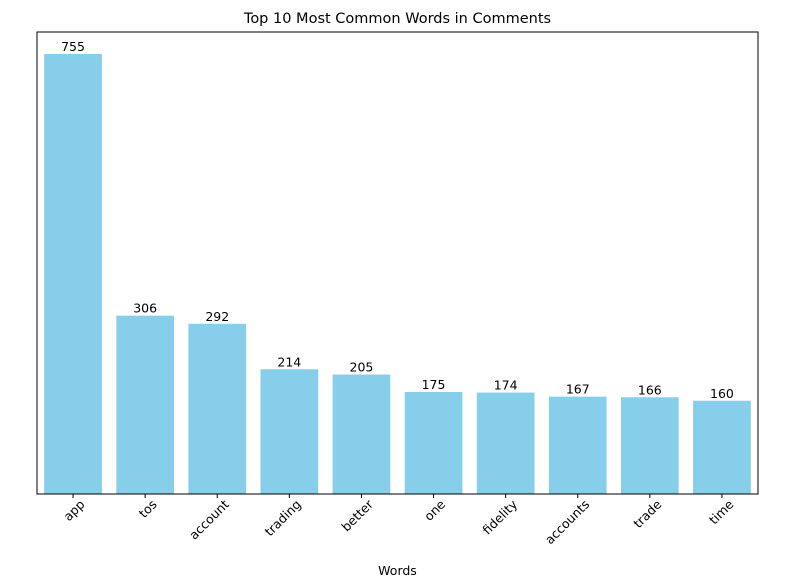  Describe the element at coordinates (73, 46) in the screenshot. I see `data-label-app: 755` at that location.